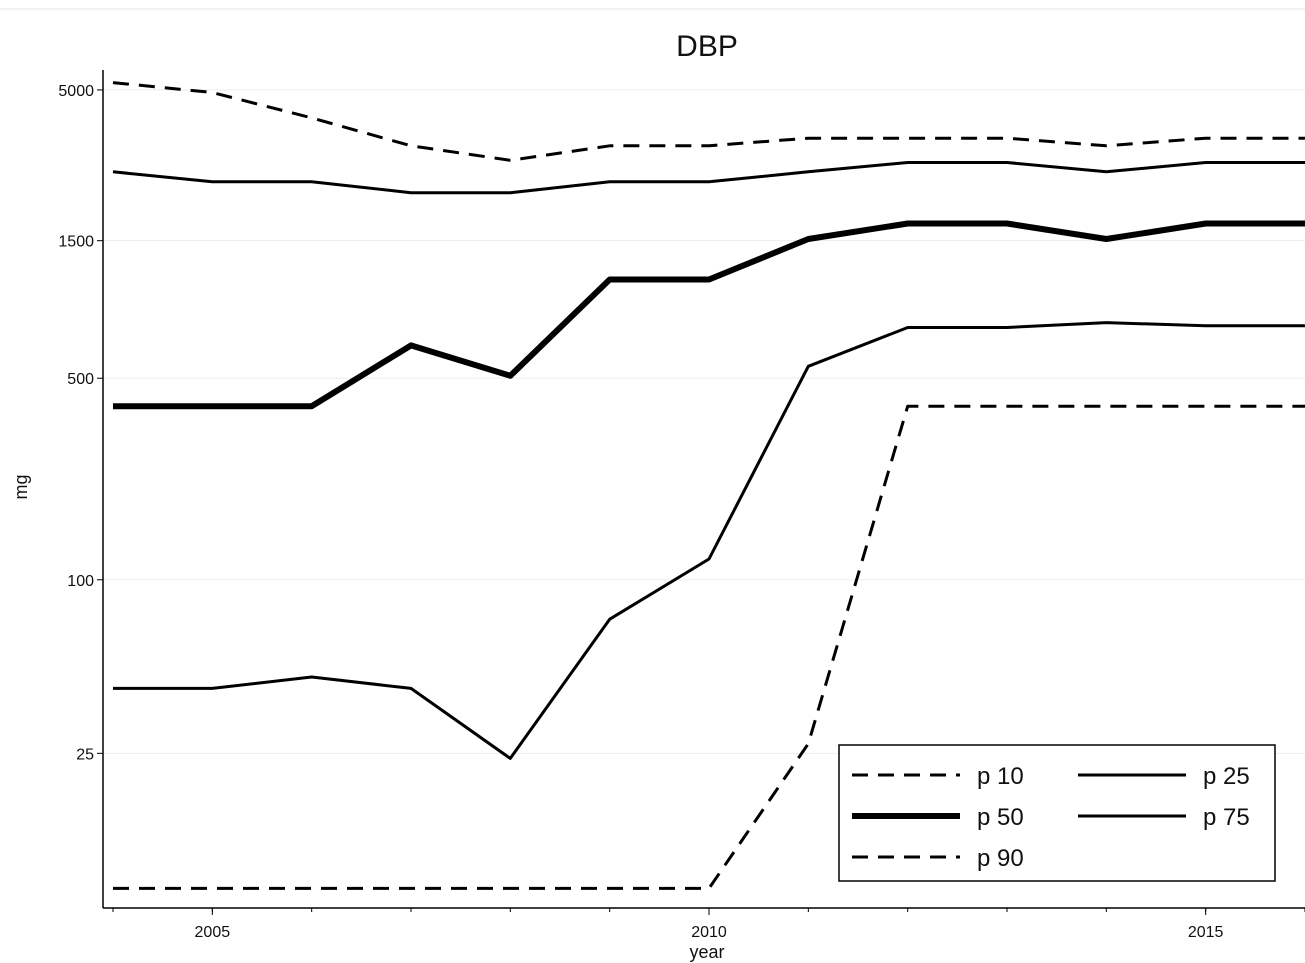 The height and width of the screenshot is (963, 1305). I want to click on legend-label-p-90: p 90, so click(1000, 858).